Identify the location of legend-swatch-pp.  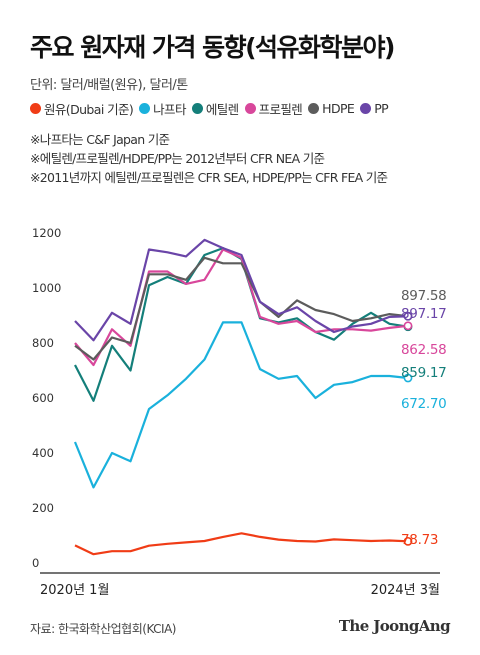
(366, 108).